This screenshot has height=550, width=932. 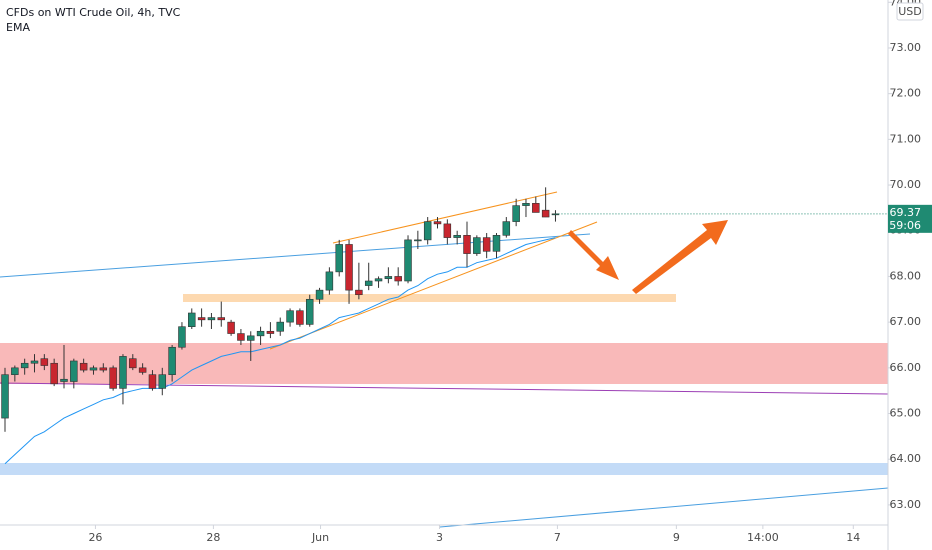 What do you see at coordinates (18, 27) in the screenshot?
I see `indicator-name: EMA` at bounding box center [18, 27].